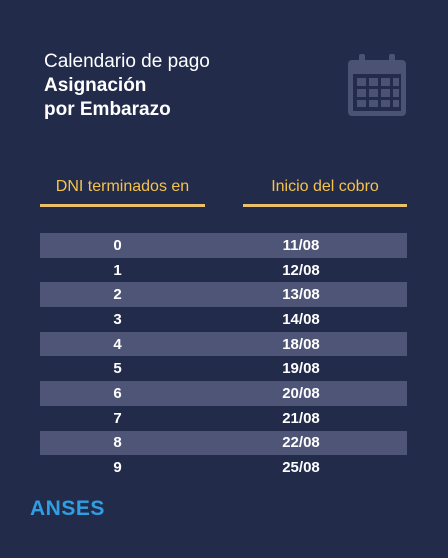  What do you see at coordinates (117, 393) in the screenshot?
I see `dni-cell: 6` at bounding box center [117, 393].